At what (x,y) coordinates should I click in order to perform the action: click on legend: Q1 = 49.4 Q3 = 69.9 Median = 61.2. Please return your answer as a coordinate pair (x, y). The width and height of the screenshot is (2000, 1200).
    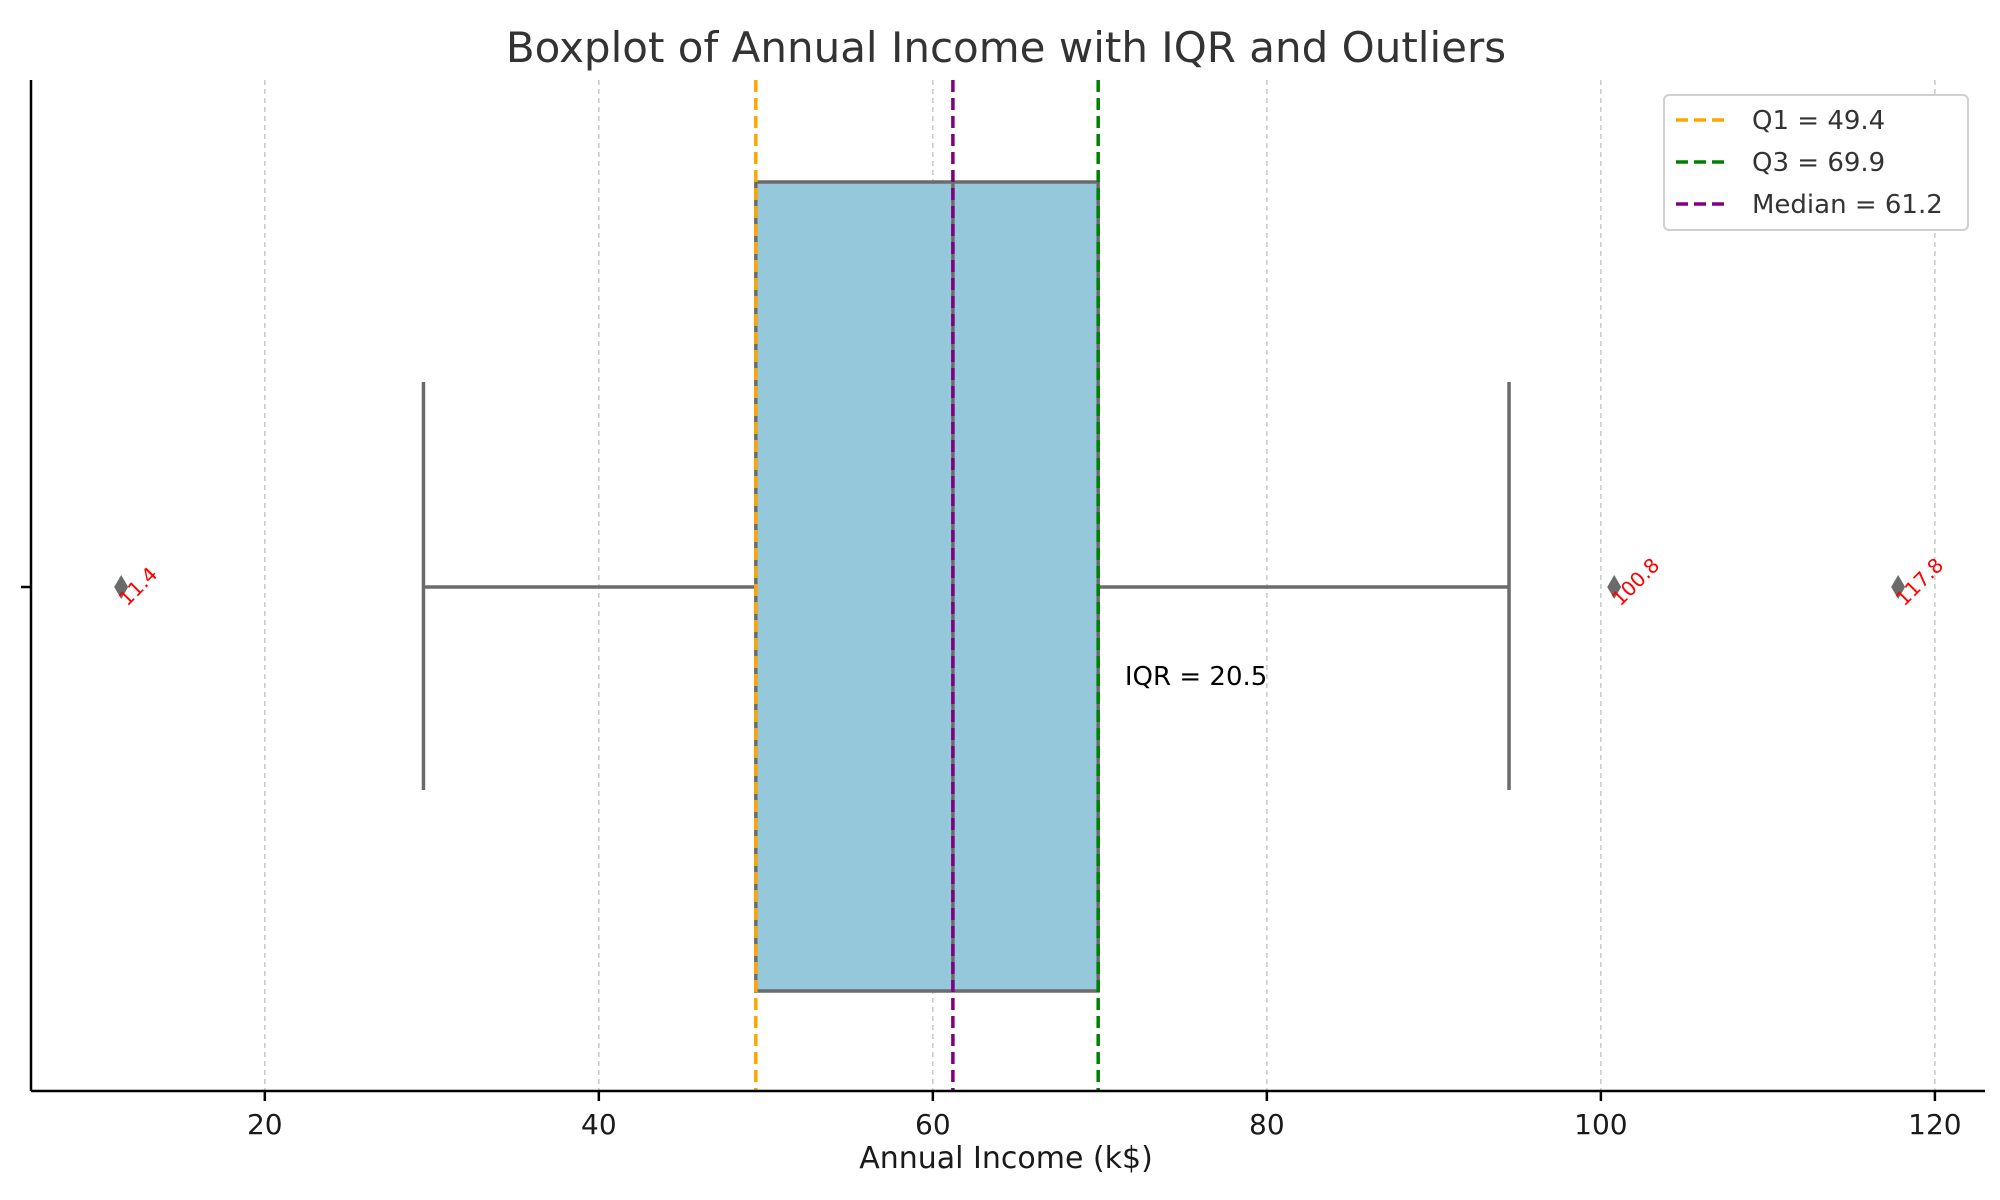
    Looking at the image, I should click on (1816, 162).